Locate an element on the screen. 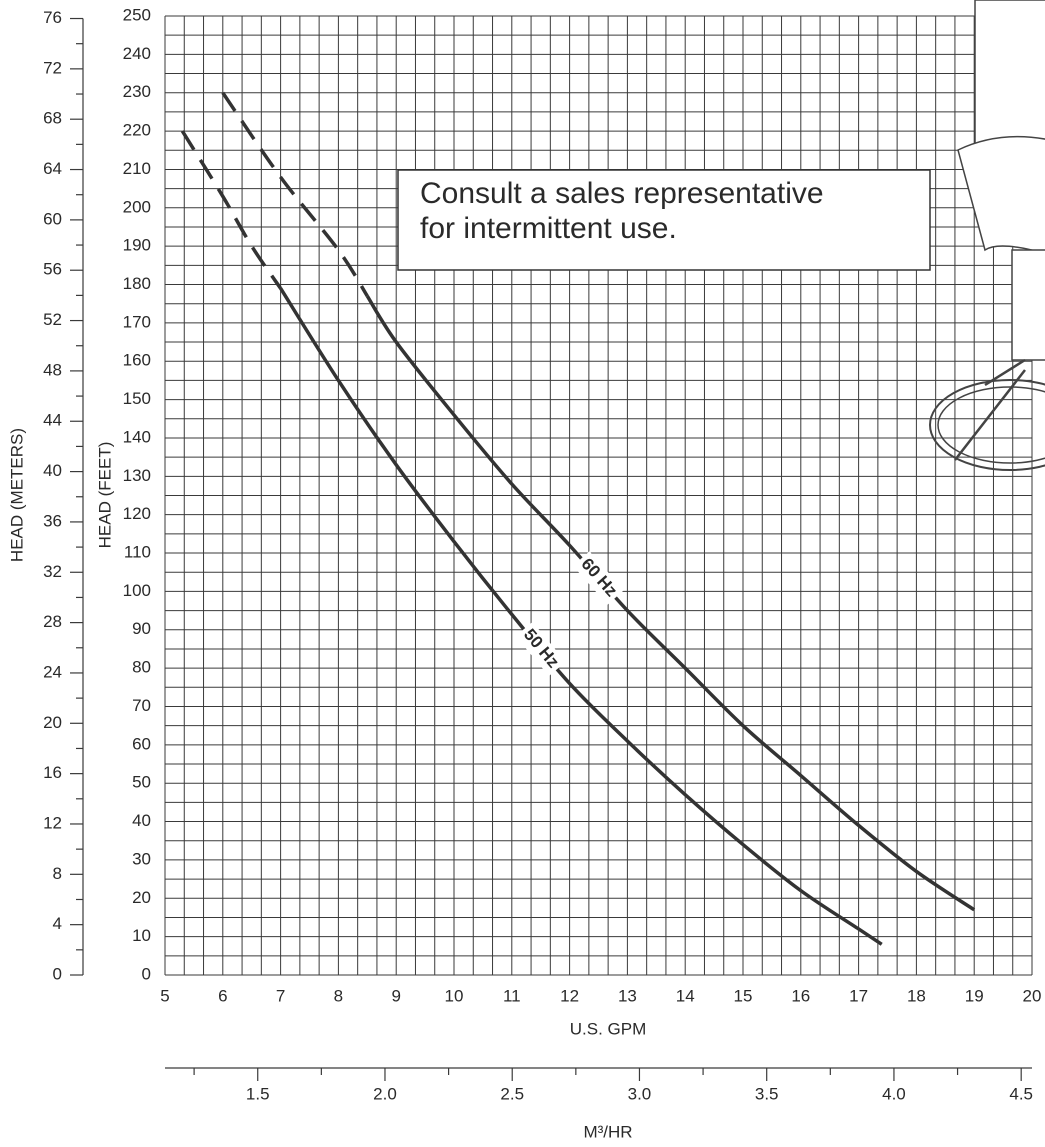 Image resolution: width=1045 pixels, height=1147 pixels. x-tick-label: 10 is located at coordinates (454, 995).